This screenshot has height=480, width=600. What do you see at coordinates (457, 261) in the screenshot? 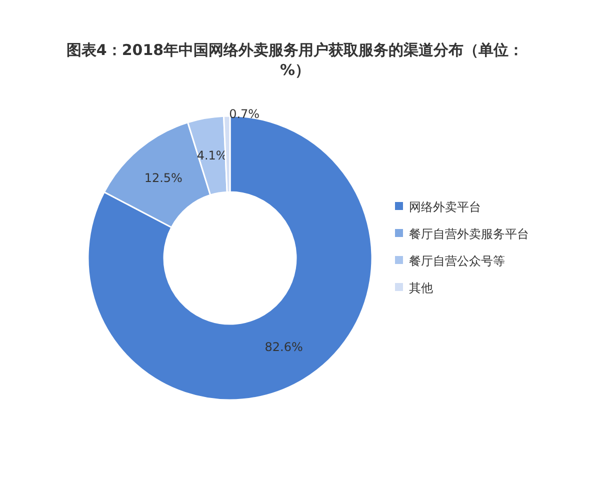
I see `legend-label: 餐厅自营公众号等` at bounding box center [457, 261].